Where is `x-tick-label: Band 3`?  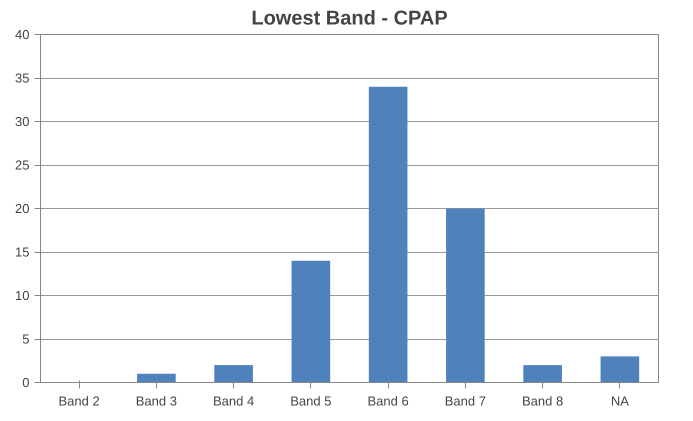
x-tick-label: Band 3 is located at coordinates (156, 401).